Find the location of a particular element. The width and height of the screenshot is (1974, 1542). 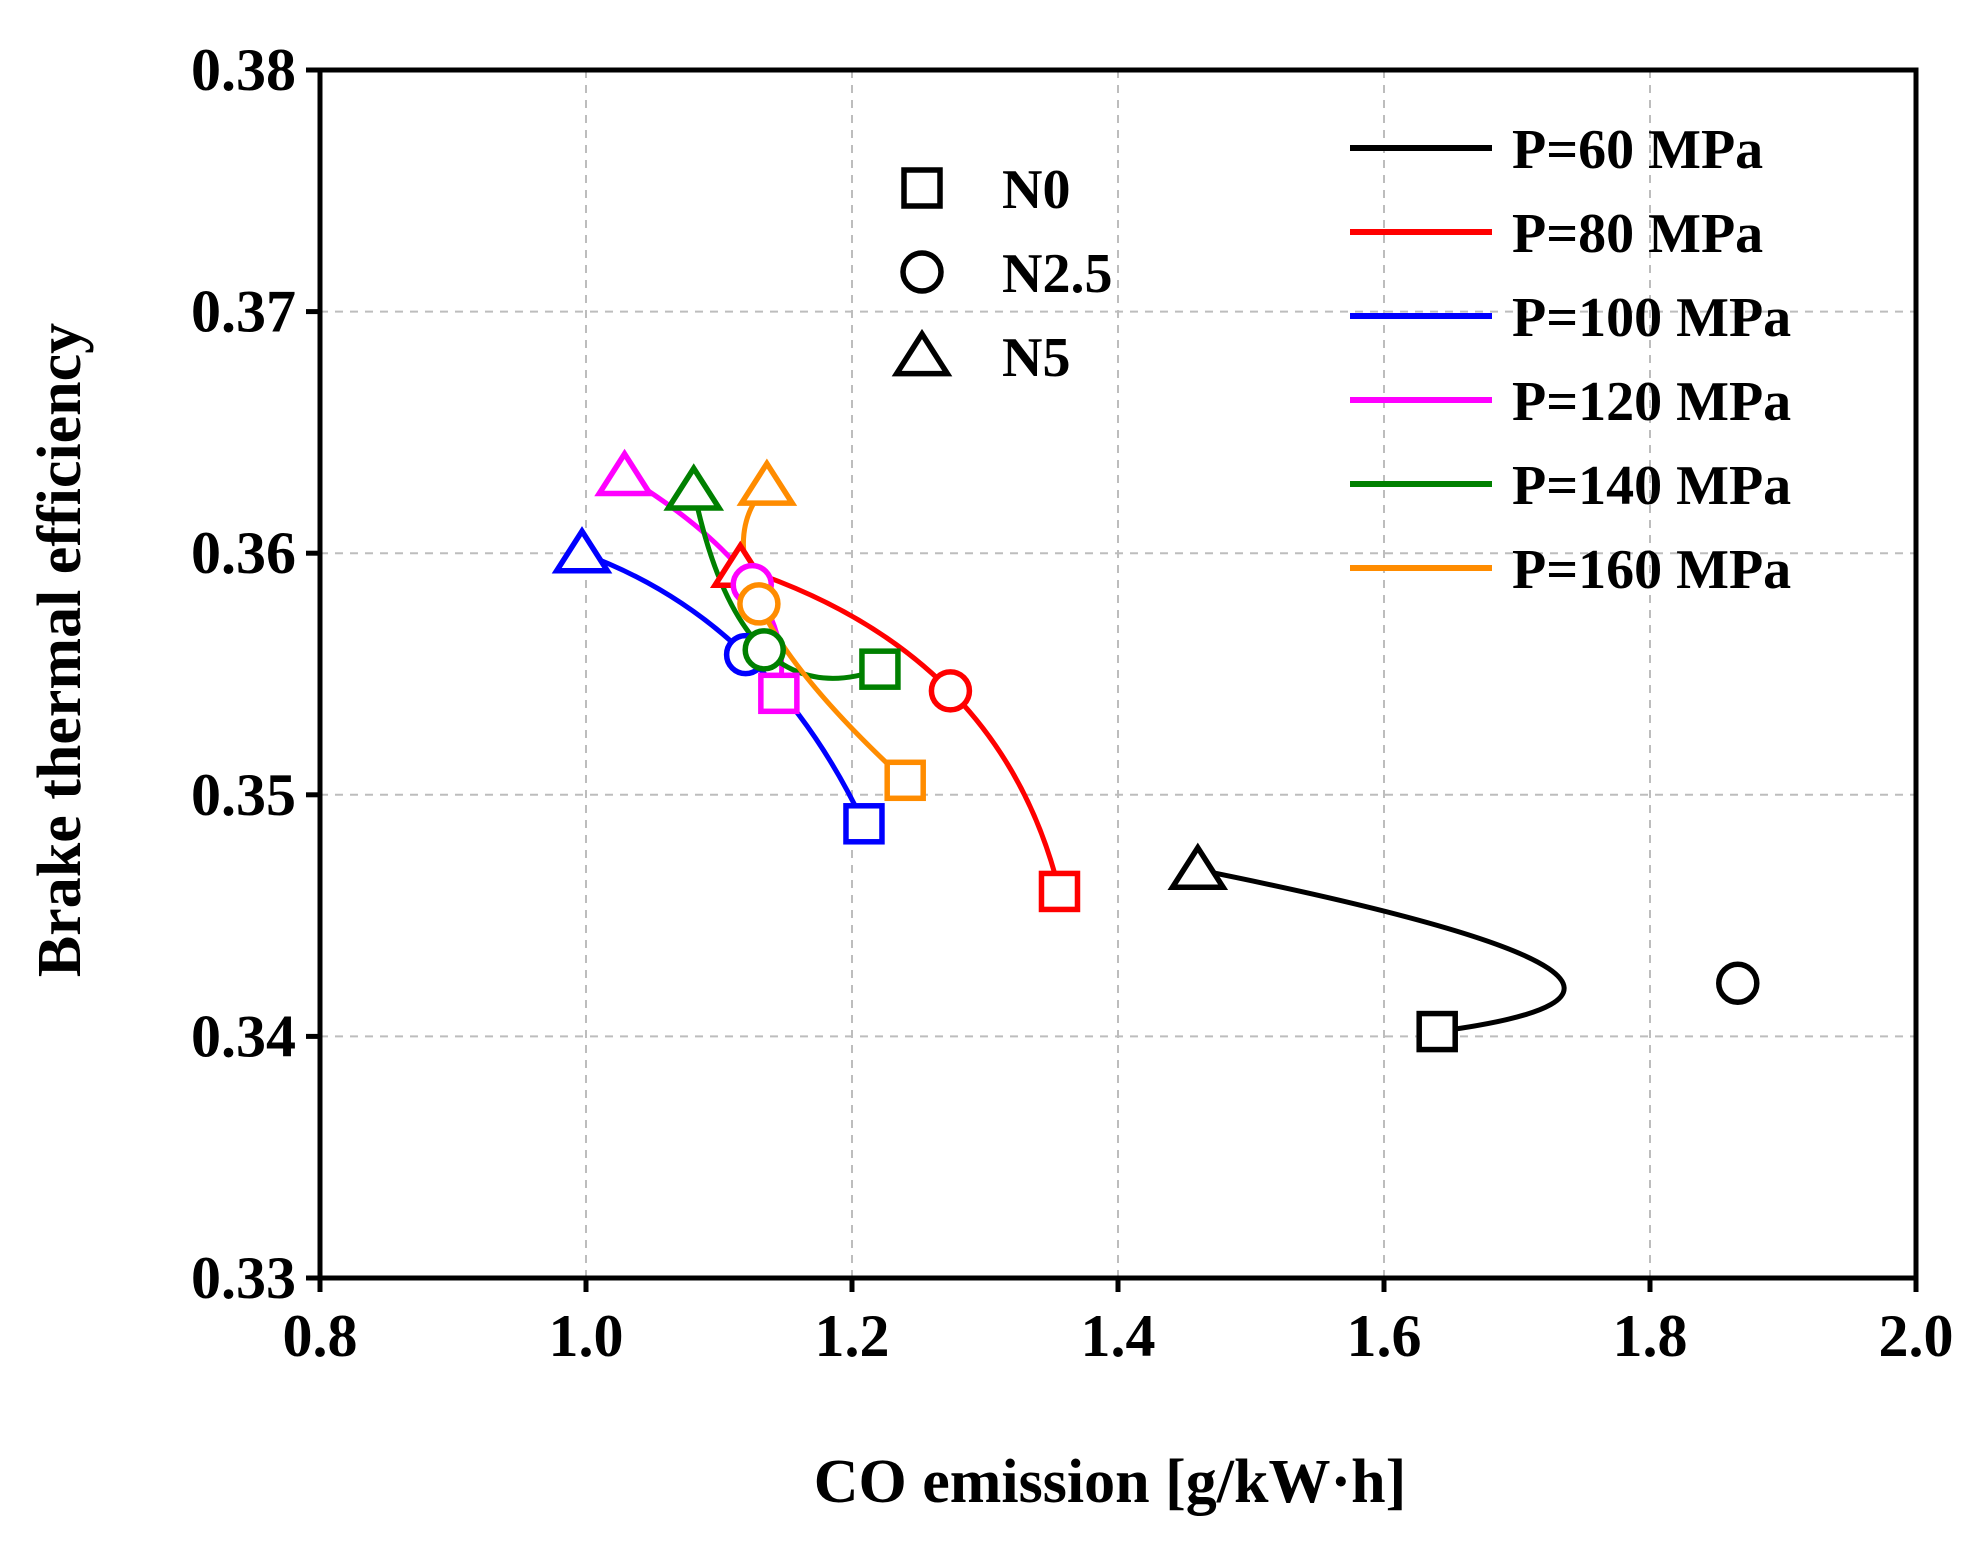

marker-legend: N0 N2.5 N5 is located at coordinates (1001, 274).